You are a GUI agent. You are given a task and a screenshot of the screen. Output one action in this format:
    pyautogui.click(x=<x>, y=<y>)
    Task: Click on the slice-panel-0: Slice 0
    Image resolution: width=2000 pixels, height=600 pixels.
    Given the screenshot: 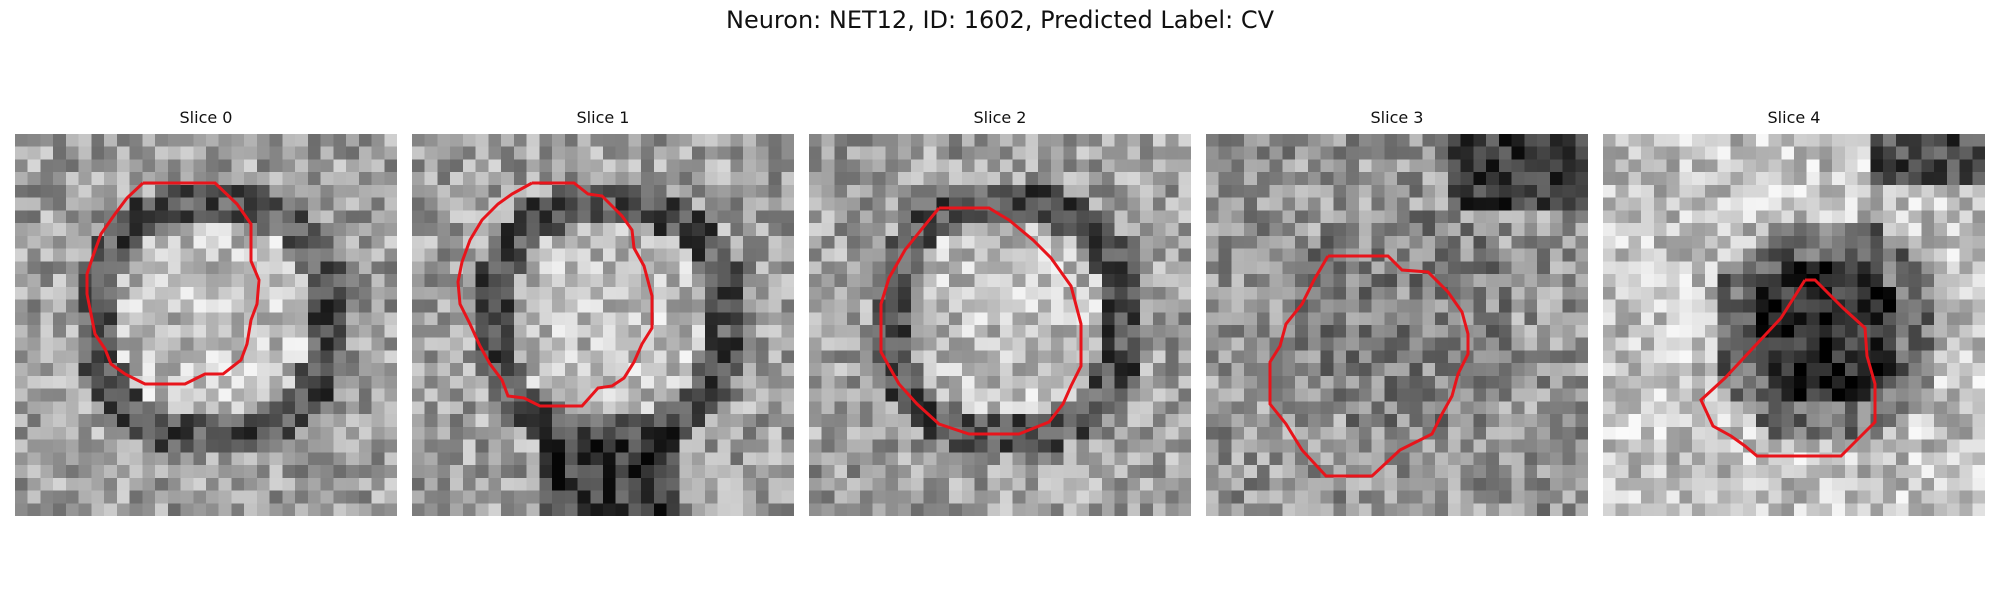 What is the action you would take?
    pyautogui.click(x=206, y=312)
    